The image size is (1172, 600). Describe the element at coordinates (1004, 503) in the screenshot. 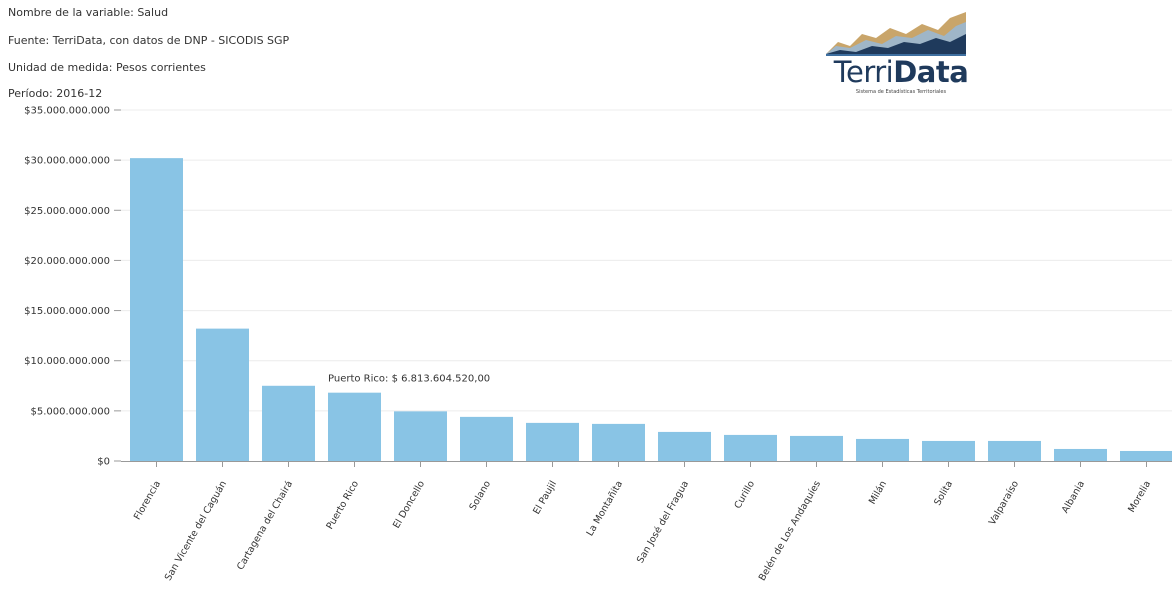

I see `x-tick-label: Valparaíso` at that location.